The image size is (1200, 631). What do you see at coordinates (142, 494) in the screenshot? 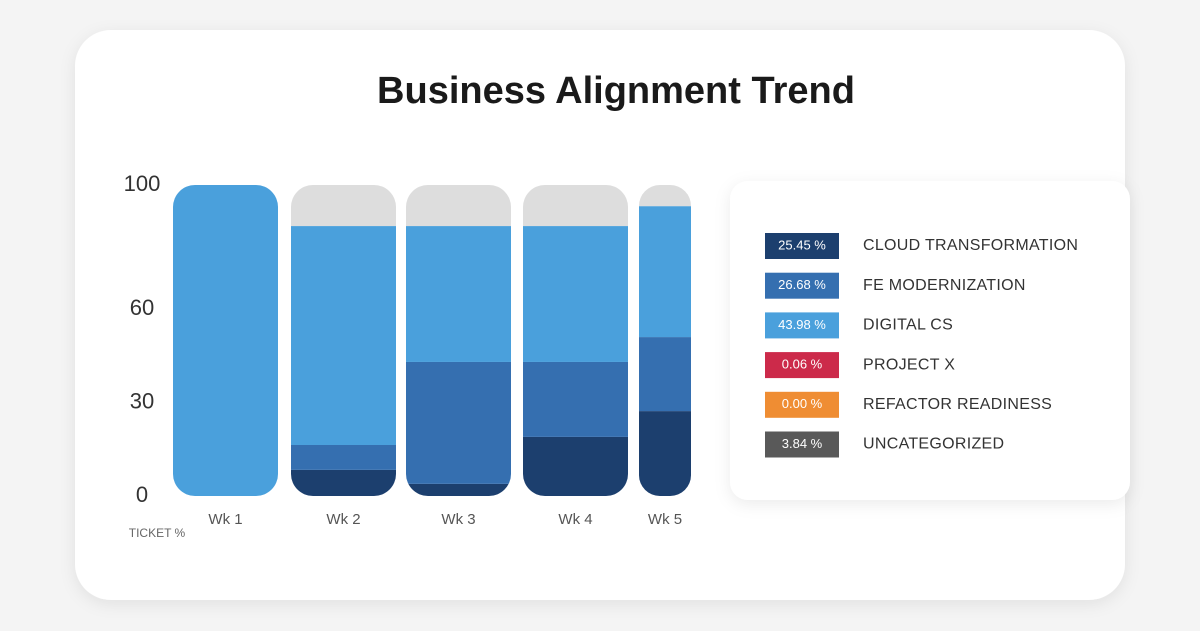
I see `y-tick-label: 0` at bounding box center [142, 494].